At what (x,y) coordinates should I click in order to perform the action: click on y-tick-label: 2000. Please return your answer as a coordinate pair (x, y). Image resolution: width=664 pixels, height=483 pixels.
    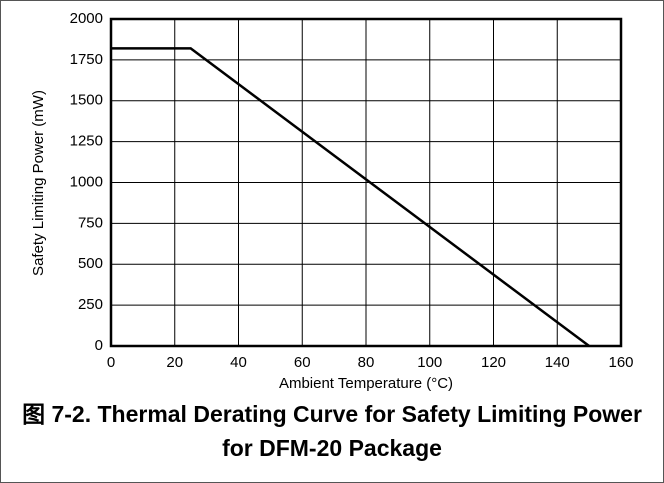
    Looking at the image, I should click on (86, 18).